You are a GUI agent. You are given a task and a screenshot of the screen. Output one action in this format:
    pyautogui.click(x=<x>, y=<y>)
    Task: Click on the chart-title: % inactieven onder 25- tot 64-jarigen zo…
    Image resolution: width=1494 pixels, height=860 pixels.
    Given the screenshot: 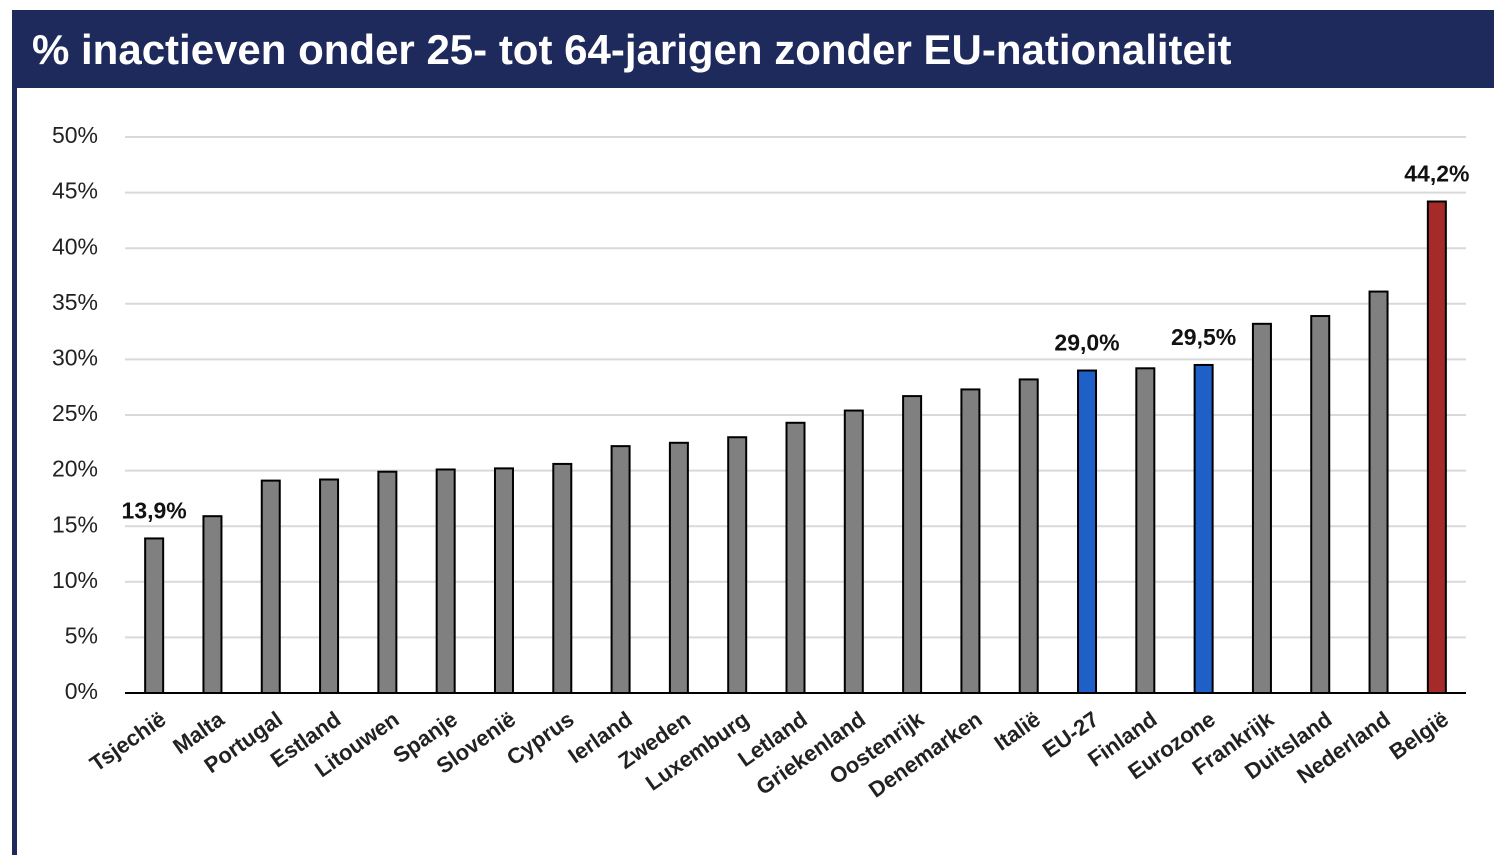 What is the action you would take?
    pyautogui.click(x=632, y=49)
    